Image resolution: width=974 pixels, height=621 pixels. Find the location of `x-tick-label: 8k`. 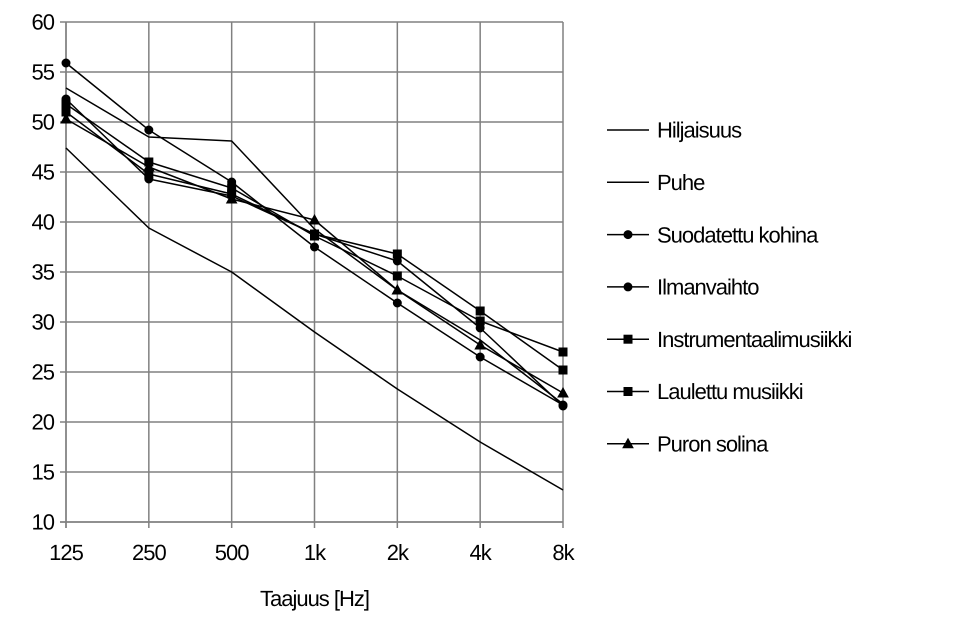

x-tick-label: 8k is located at coordinates (564, 552).